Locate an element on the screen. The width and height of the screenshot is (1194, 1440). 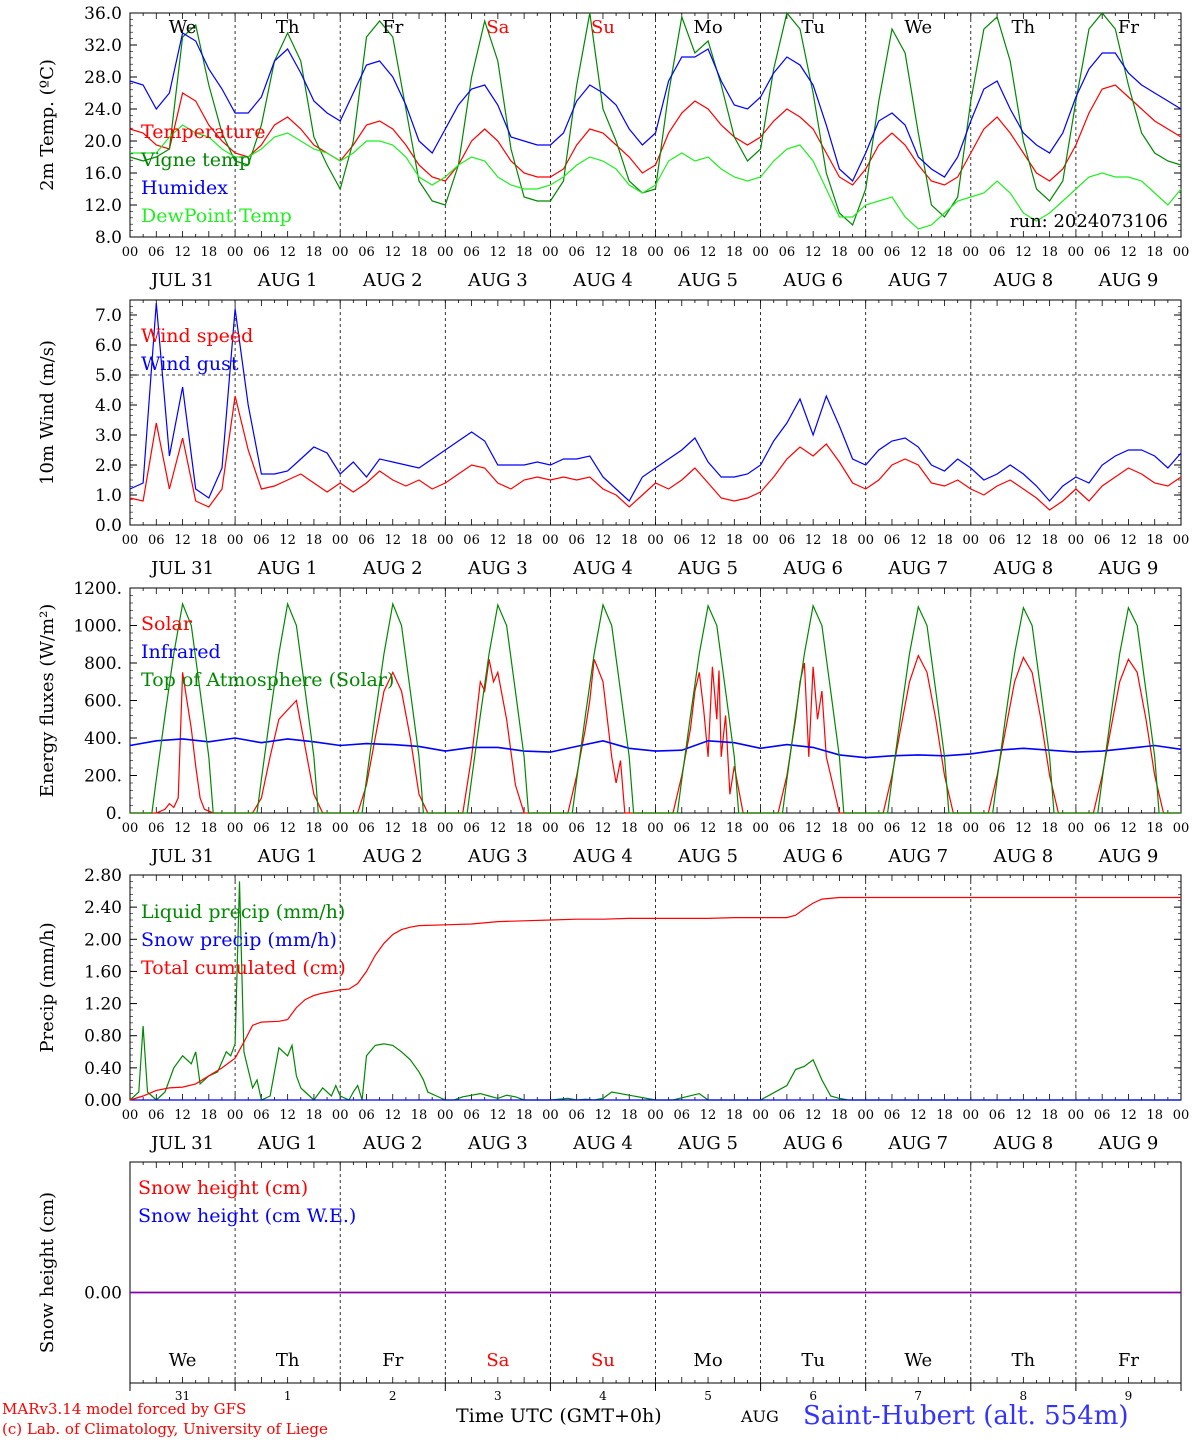
legend-entry: Wind speed is located at coordinates (197, 336).